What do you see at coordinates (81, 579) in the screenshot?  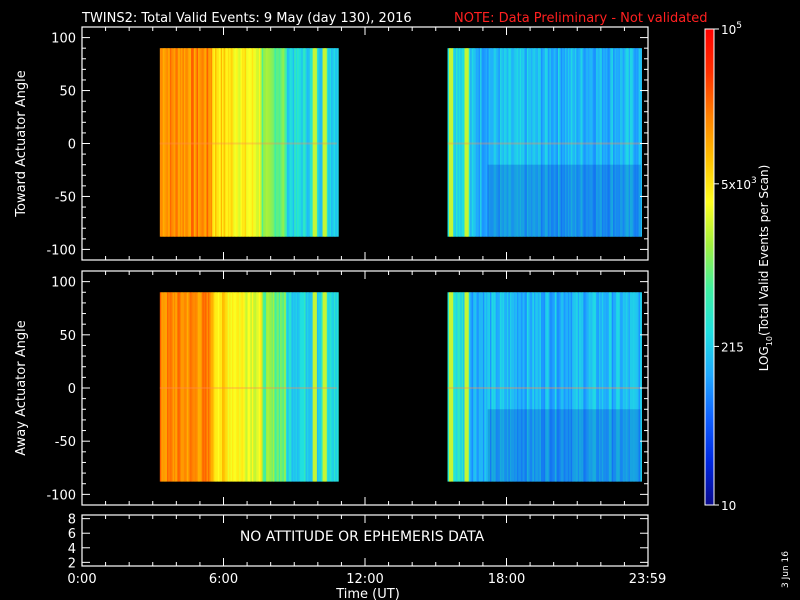 I see `x-tick-label: 0:00` at bounding box center [81, 579].